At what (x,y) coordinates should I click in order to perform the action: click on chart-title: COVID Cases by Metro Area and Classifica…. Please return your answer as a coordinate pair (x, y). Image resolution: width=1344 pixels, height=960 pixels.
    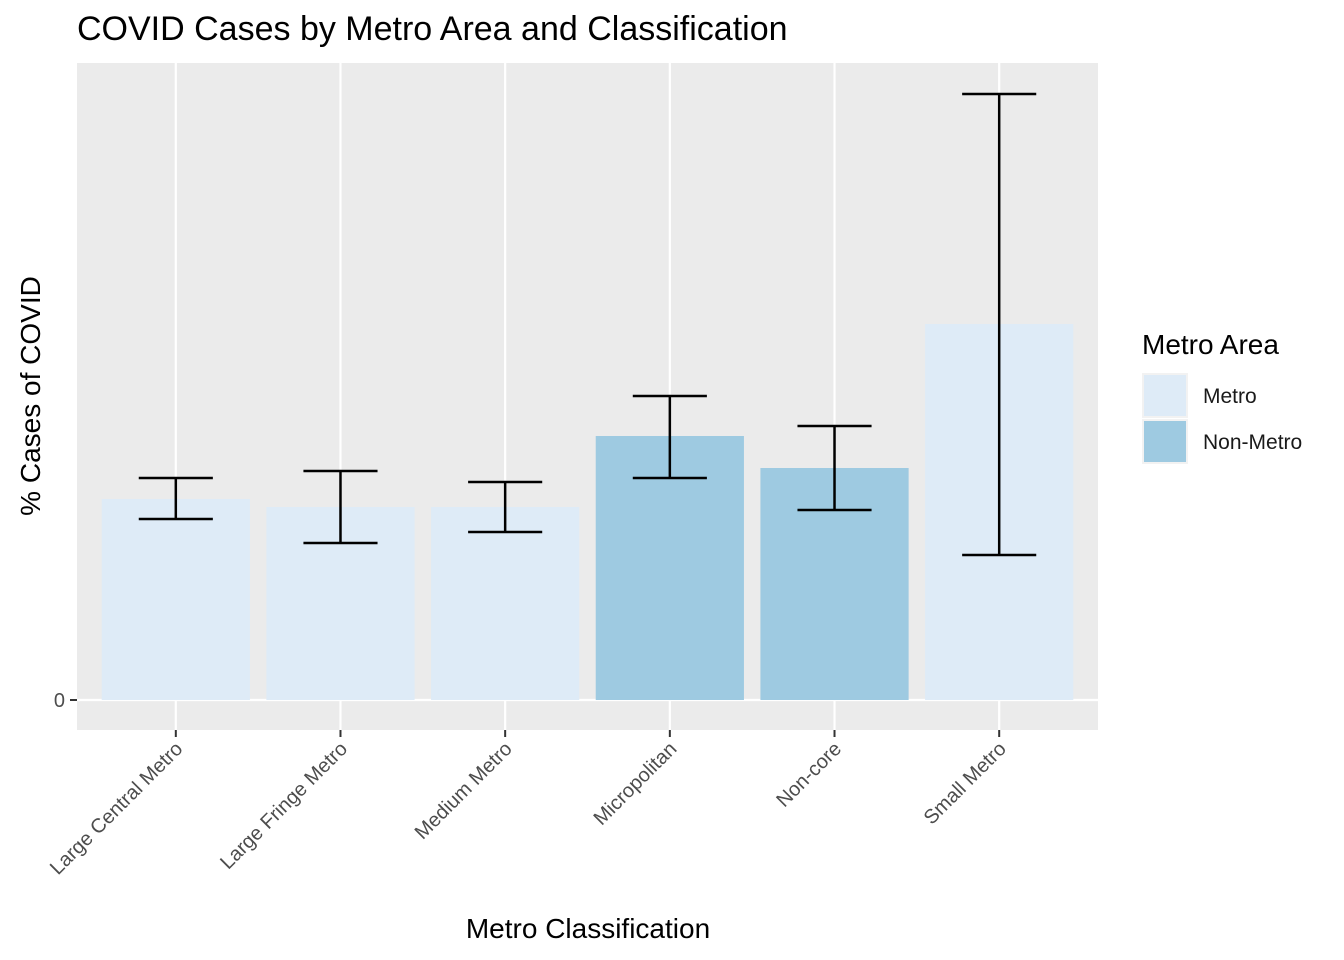
    Looking at the image, I should click on (432, 29).